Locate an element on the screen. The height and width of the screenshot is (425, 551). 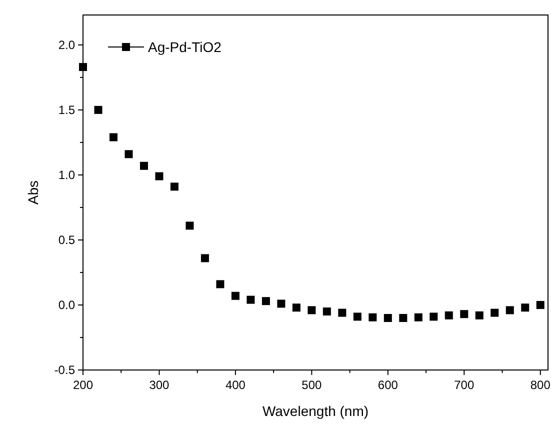
y-tick-label: 1.5 is located at coordinates (67, 109).